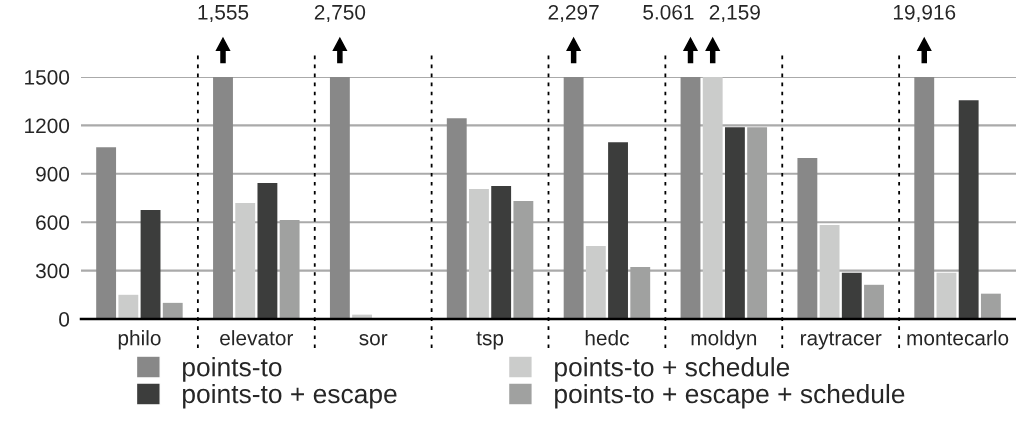 The width and height of the screenshot is (1016, 427). I want to click on x-tick-label: sor, so click(373, 340).